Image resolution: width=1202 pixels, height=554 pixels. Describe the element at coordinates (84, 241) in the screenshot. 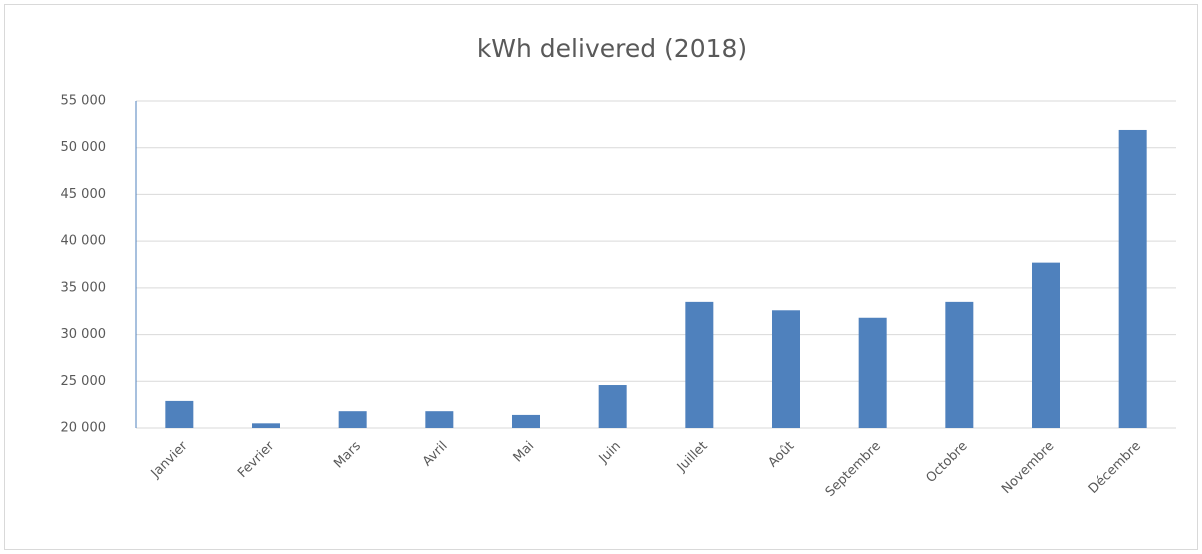

I see `y-tick-label: 40 000` at that location.